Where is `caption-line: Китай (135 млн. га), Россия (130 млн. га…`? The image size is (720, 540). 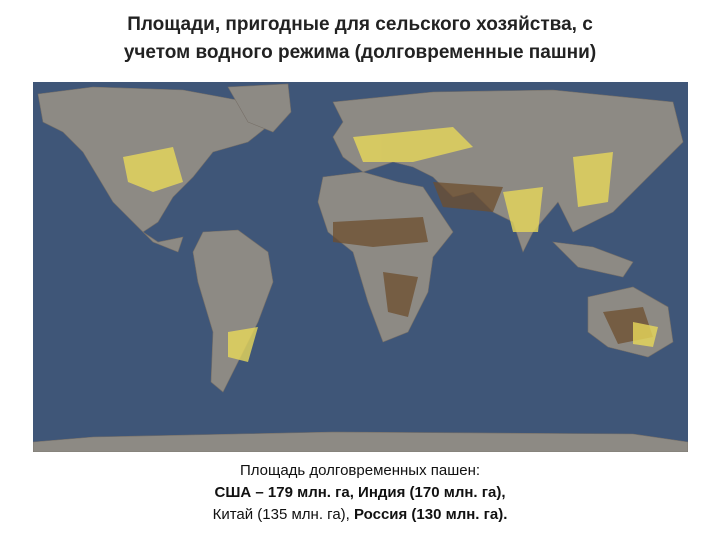
caption-line: Китай (135 млн. га), Россия (130 млн. га… is located at coordinates (360, 514).